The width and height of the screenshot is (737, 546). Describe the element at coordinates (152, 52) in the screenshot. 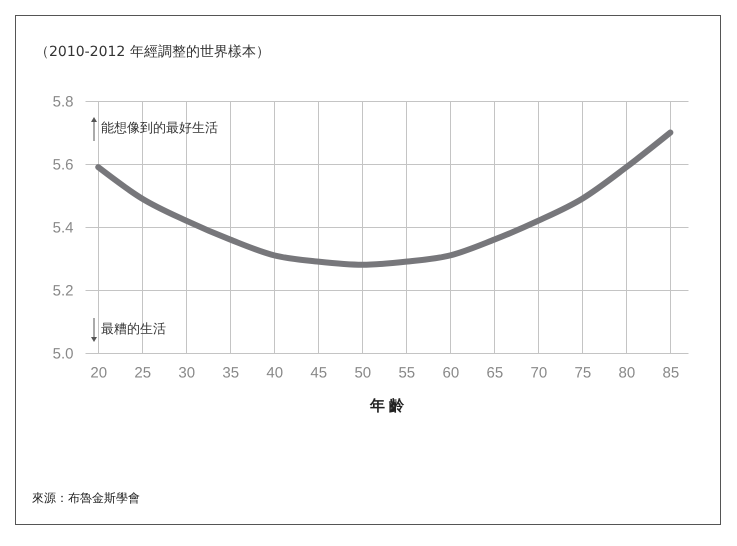

I see `chart-title: （2010-2012 年經調整的世界樣本）` at that location.